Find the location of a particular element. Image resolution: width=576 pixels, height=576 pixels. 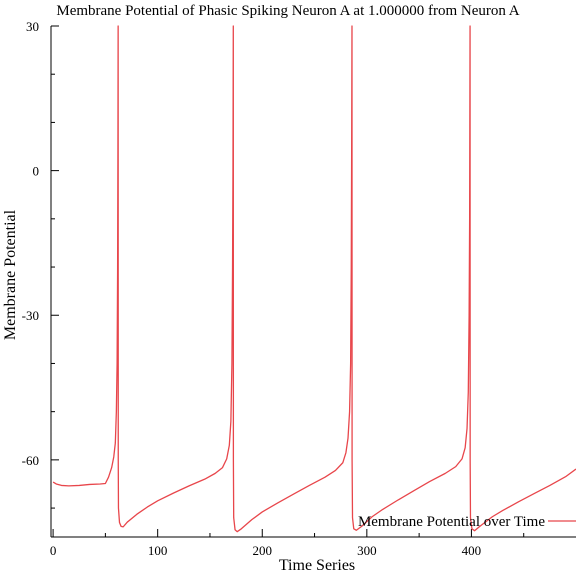

y-axis-label: Membrane Potential is located at coordinates (10, 274).